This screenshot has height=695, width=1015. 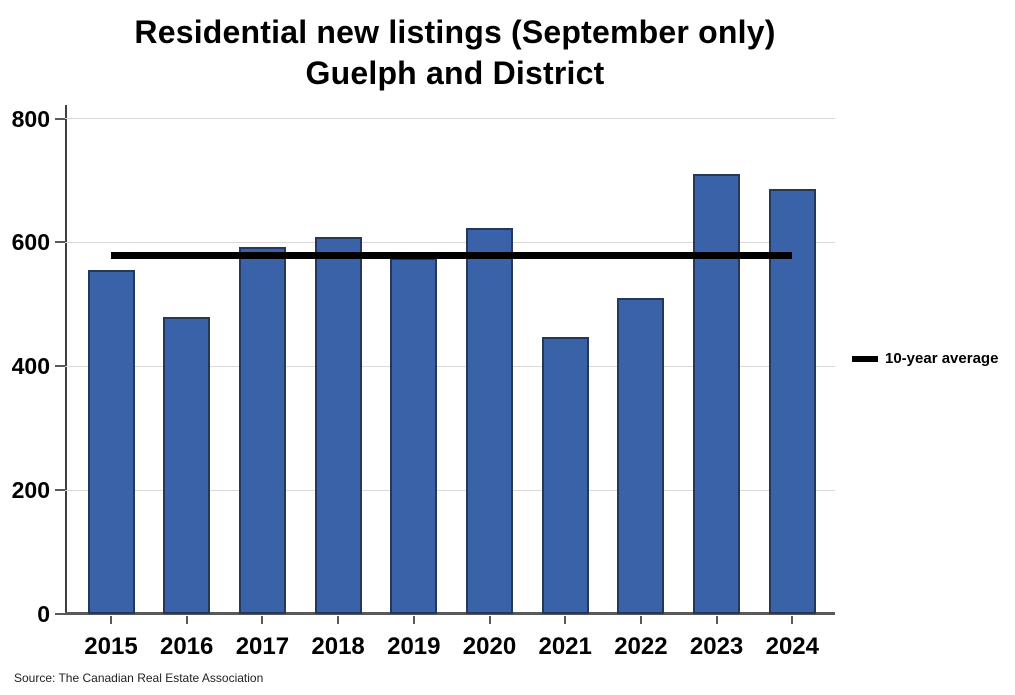 I want to click on x-tick-2016, so click(x=186, y=620).